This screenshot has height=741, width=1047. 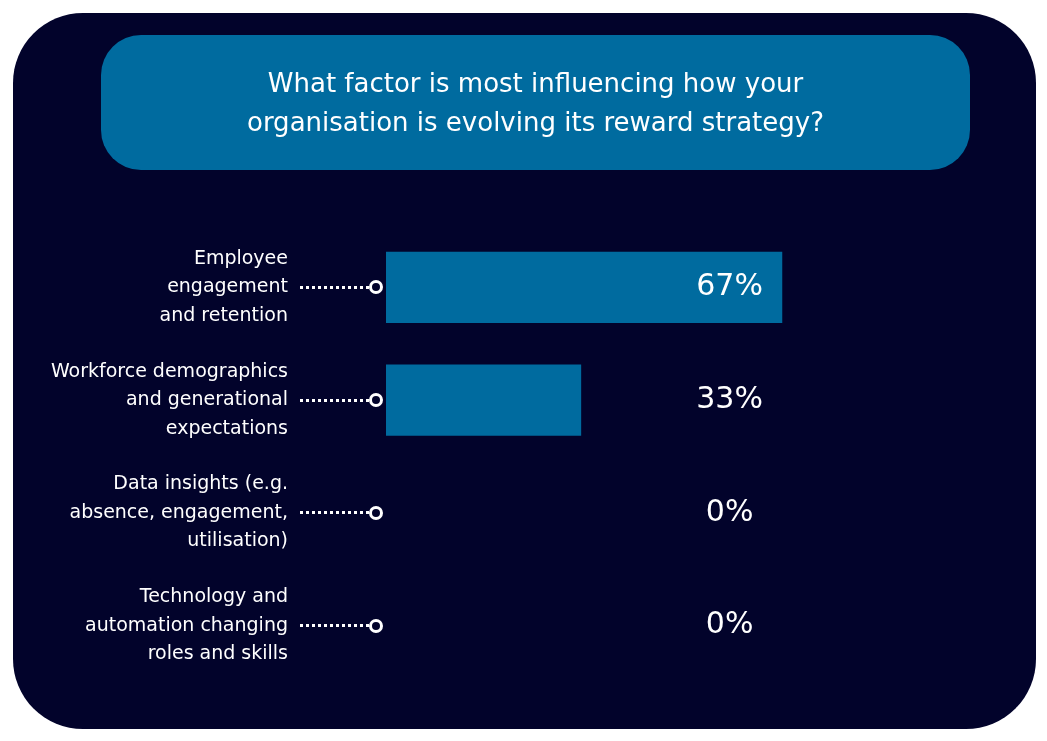 What do you see at coordinates (178, 511) in the screenshot?
I see `y-tick-label: Data insights (e.g. absence, engagement, utilisation)` at bounding box center [178, 511].